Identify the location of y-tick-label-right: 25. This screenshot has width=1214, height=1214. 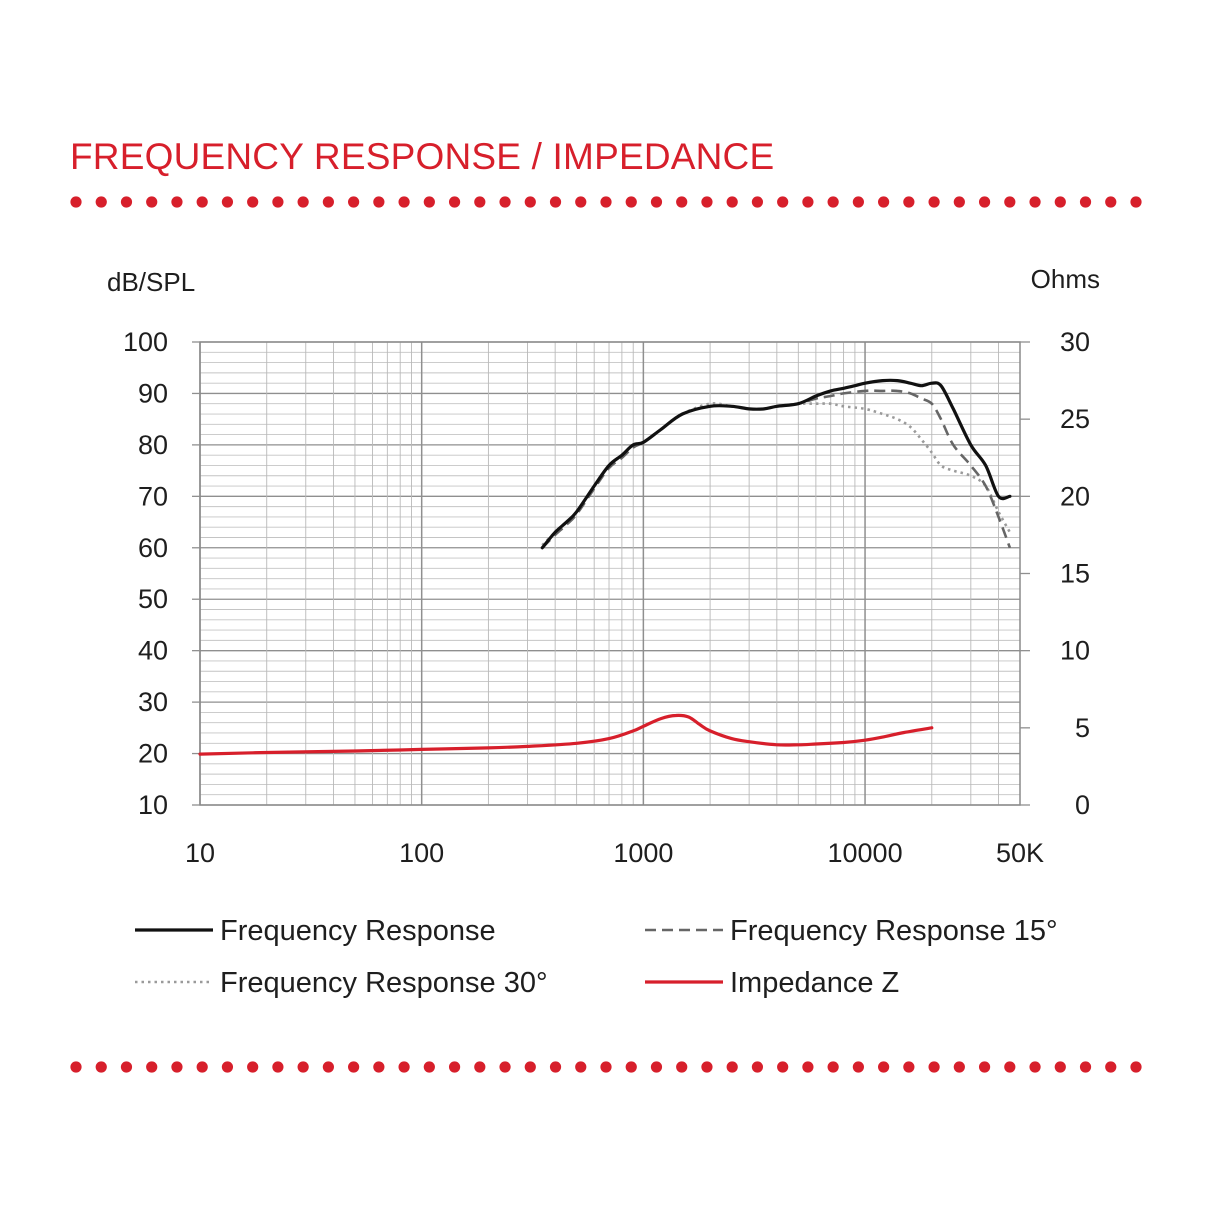
(1075, 419).